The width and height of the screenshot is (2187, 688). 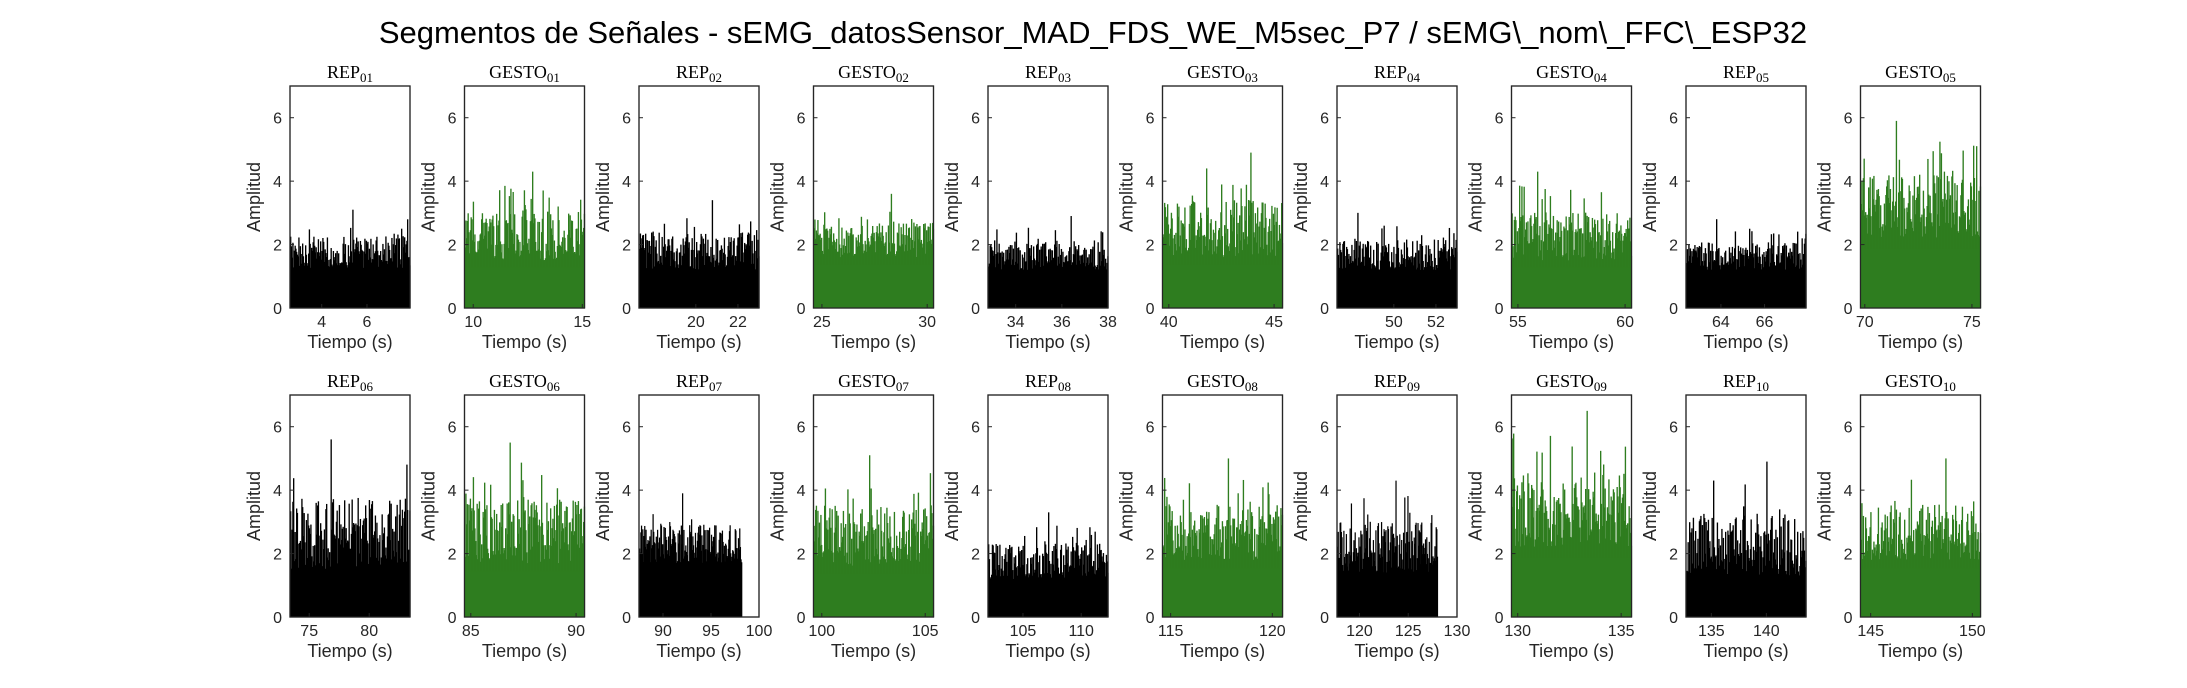 What do you see at coordinates (1436, 322) in the screenshot?
I see `x-tick-label: 52` at bounding box center [1436, 322].